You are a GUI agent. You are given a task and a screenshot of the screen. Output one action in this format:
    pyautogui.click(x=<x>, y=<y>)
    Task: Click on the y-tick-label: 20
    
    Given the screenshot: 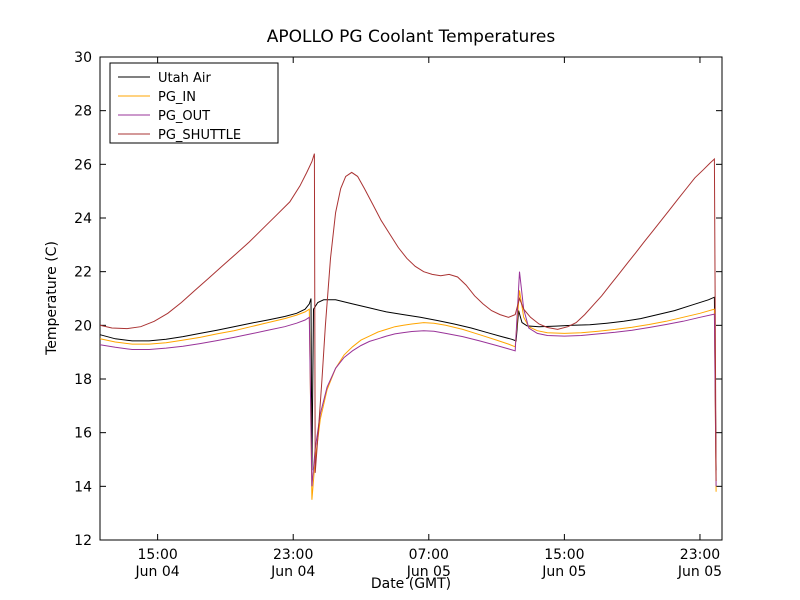 What is the action you would take?
    pyautogui.click(x=83, y=326)
    